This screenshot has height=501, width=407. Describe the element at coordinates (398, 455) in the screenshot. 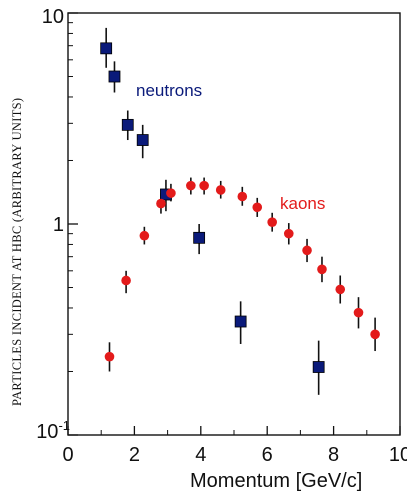

I see `x-tick-label: 10` at that location.